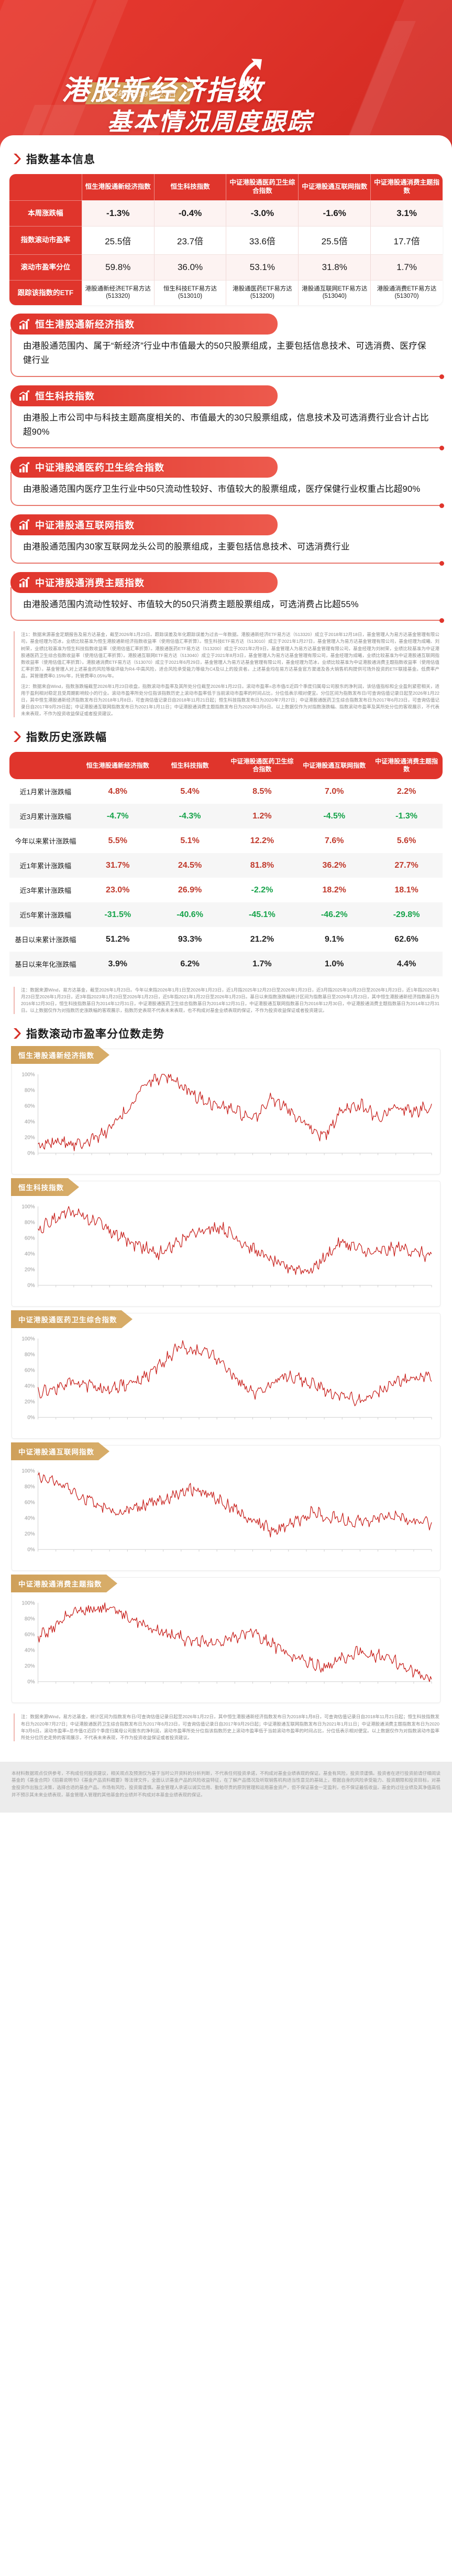 The width and height of the screenshot is (452, 2576). I want to click on table-row: 基日以来累计涨跌幅 51.2% 93.3% 21.2% 9.1% 62.6%, so click(226, 939).